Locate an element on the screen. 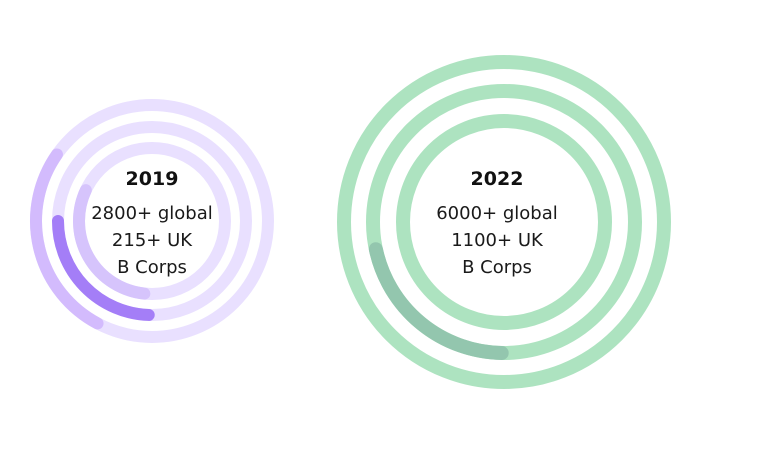  chart-2022-ring-2-arc is located at coordinates (438, 301).